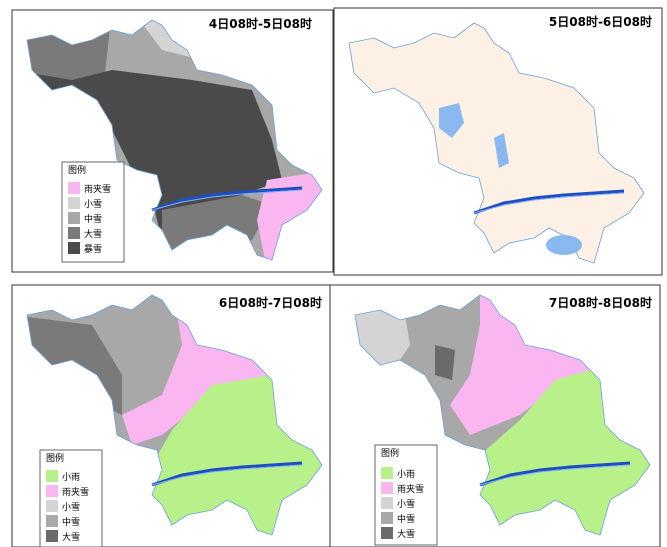 This screenshot has width=667, height=547. Describe the element at coordinates (93, 212) in the screenshot. I see `legend: 图例 雨夹雪 小雪 中雪 大雪 暴雪` at that location.